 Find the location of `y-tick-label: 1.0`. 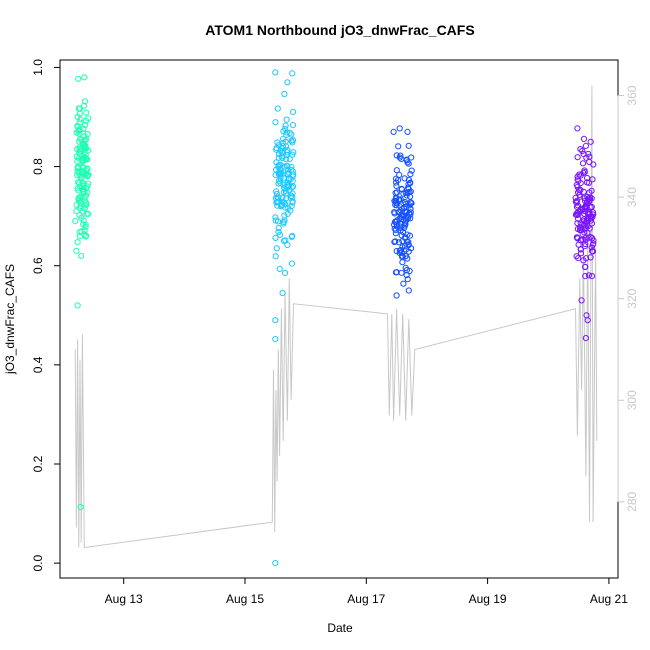

y-tick-label: 1.0 is located at coordinates (38, 67).